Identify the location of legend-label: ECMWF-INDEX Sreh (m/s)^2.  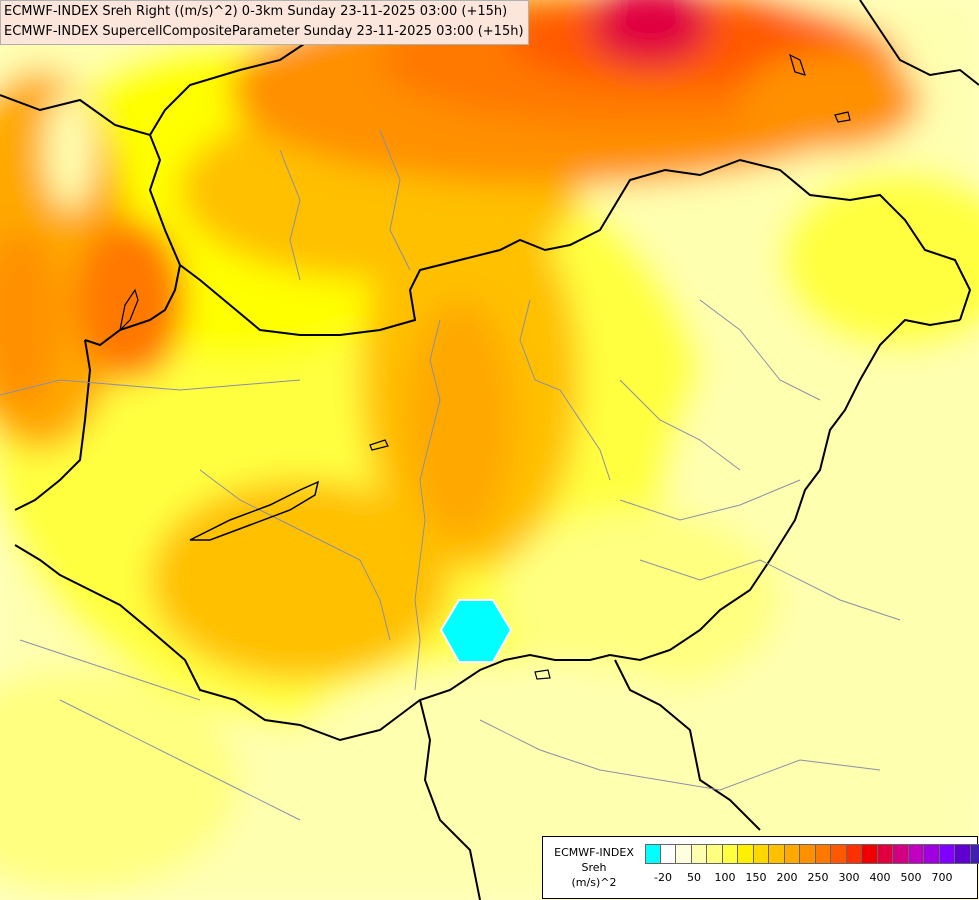
(594, 867).